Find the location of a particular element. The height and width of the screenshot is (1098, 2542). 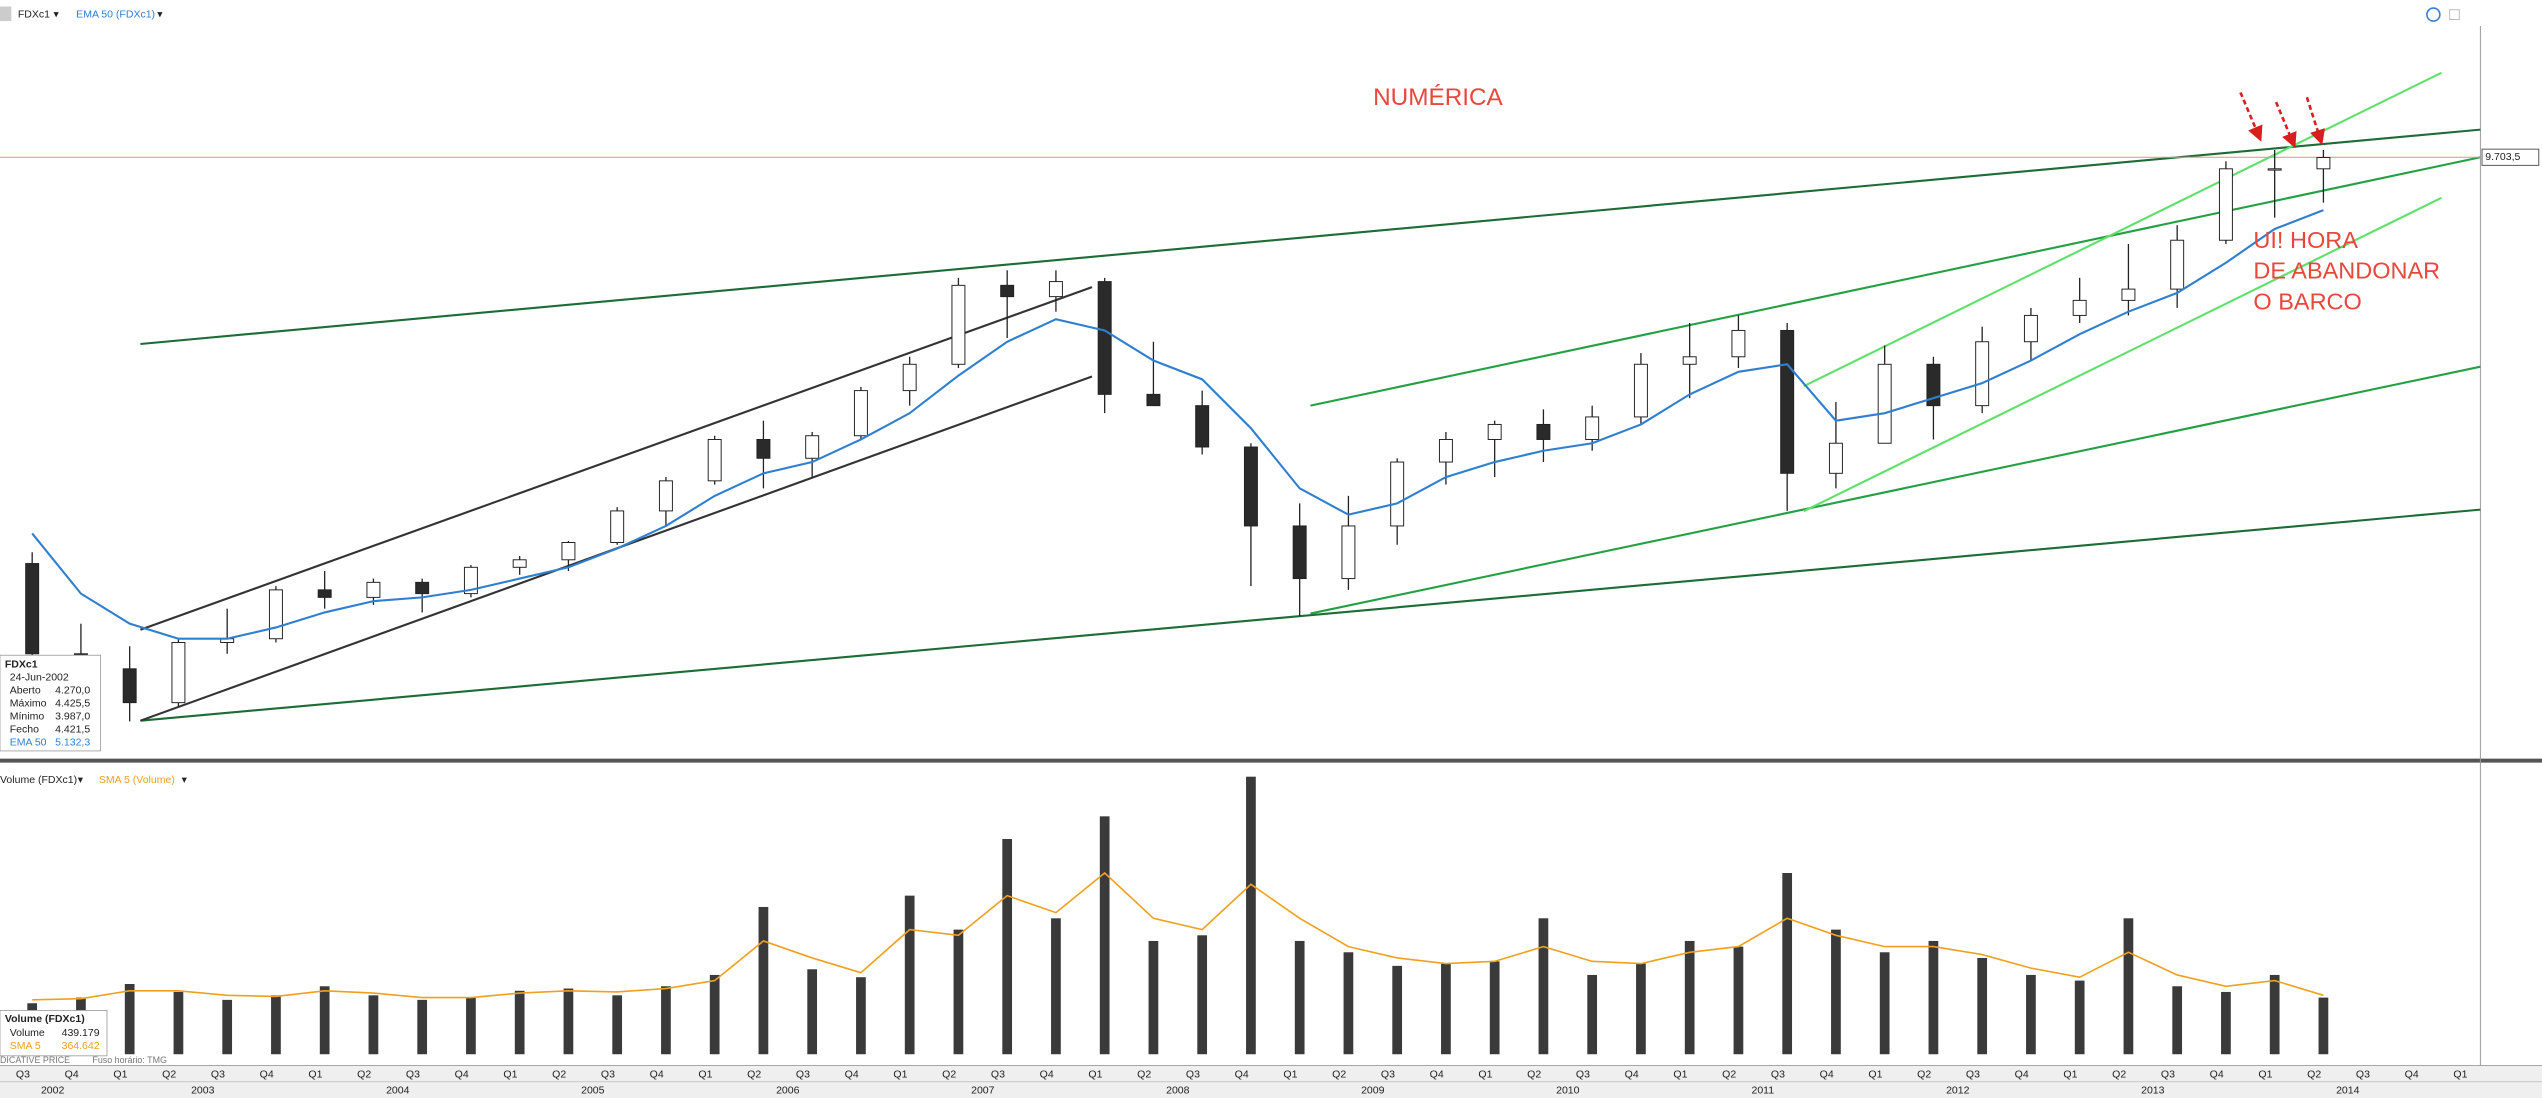

info-value: 439.179 is located at coordinates (81, 1033).